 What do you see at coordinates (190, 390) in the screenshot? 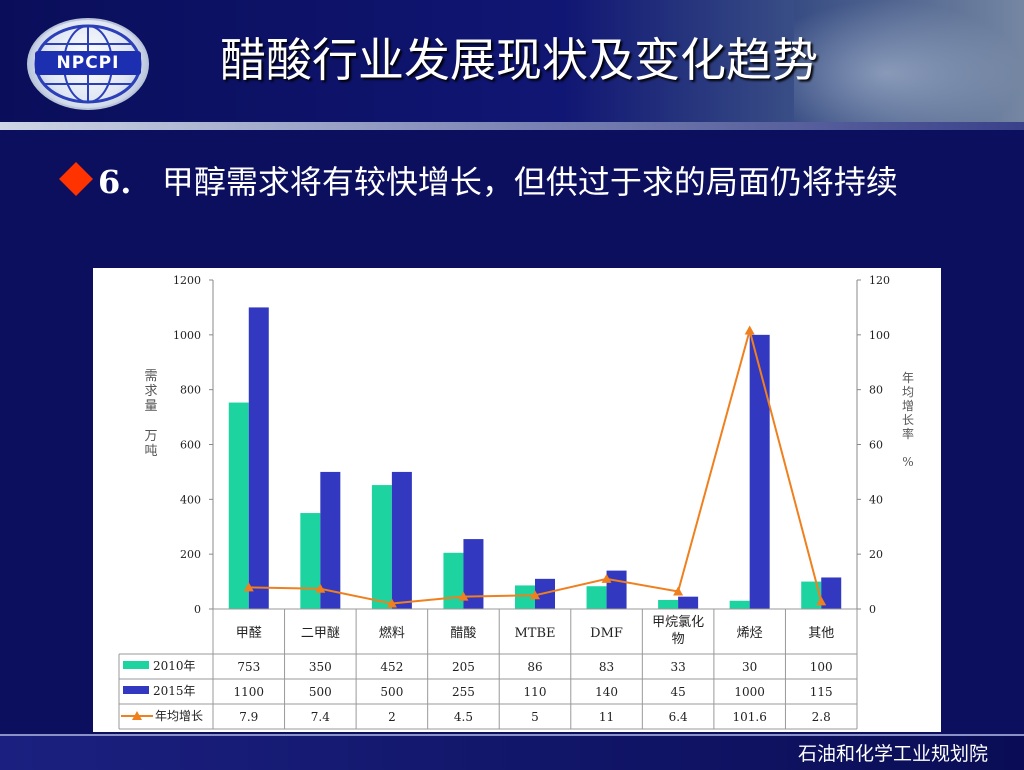
I see `y-left-tick-label: 800` at bounding box center [190, 390].